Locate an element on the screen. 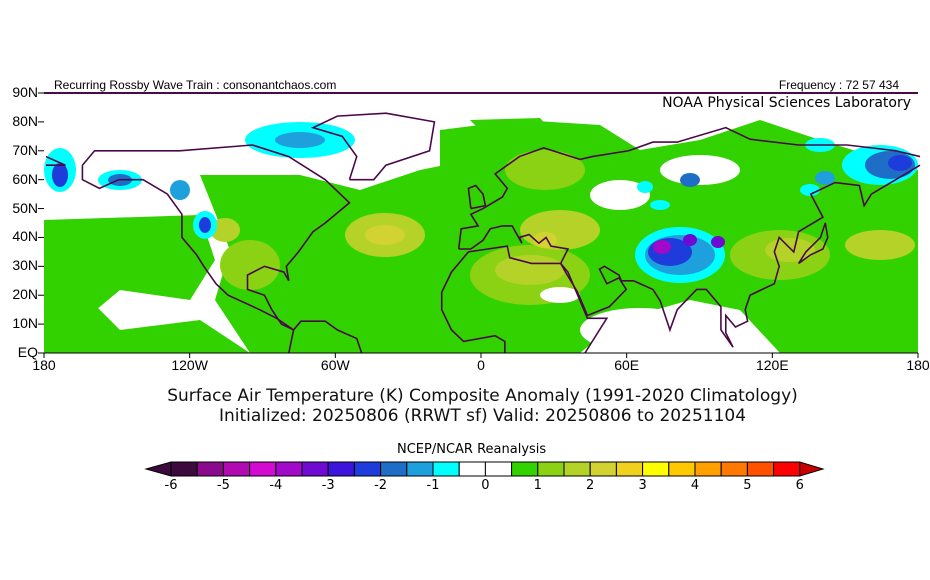 The height and width of the screenshot is (580, 930). coastline-japan is located at coordinates (813, 243).